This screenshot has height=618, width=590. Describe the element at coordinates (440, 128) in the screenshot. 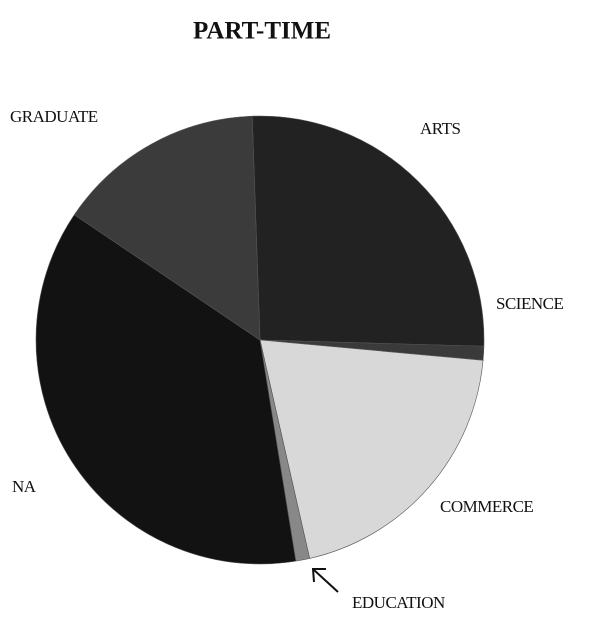

I see `slice-label: ARTS` at that location.